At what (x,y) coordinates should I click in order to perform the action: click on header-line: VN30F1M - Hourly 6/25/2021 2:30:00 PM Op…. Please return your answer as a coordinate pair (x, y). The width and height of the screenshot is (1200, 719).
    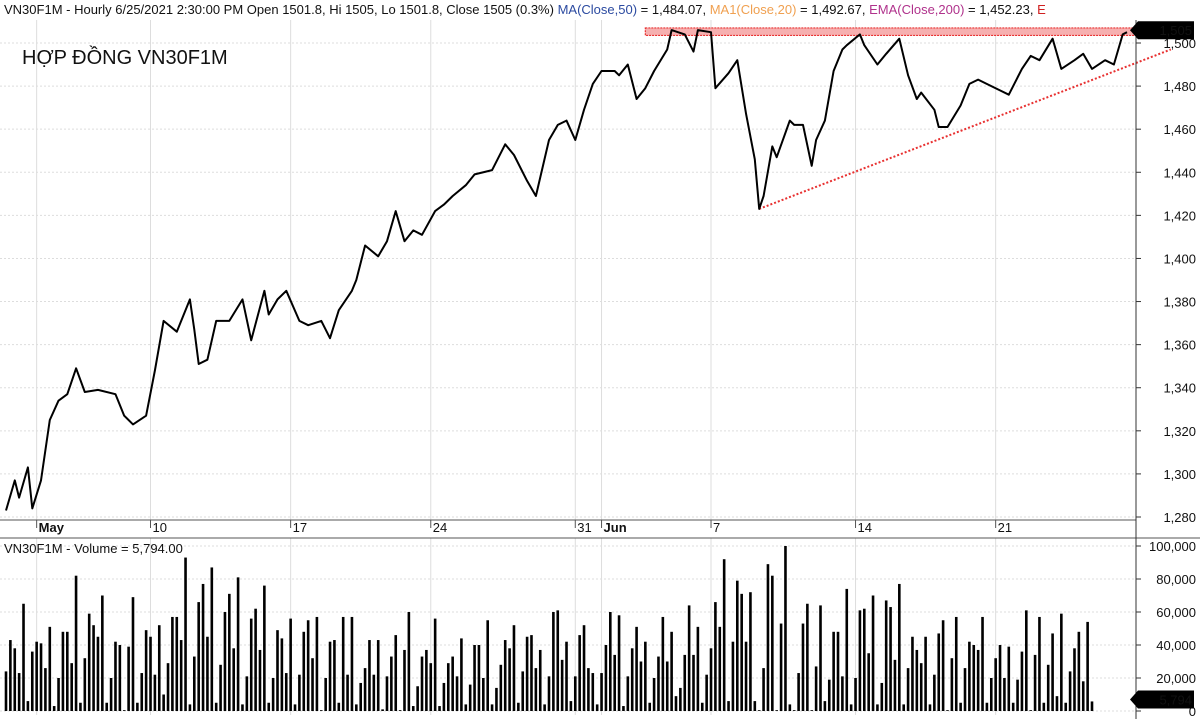
    Looking at the image, I should click on (525, 9).